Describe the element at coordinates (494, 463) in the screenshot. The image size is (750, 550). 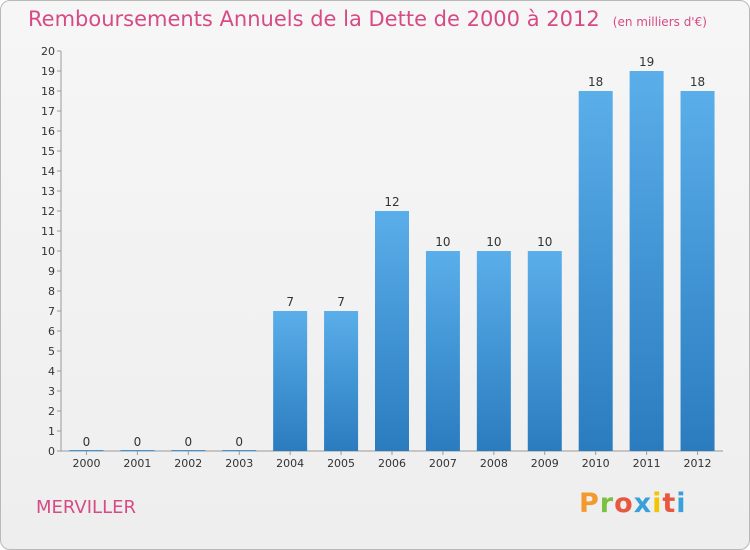
I see `x-tick-label: 2008` at that location.